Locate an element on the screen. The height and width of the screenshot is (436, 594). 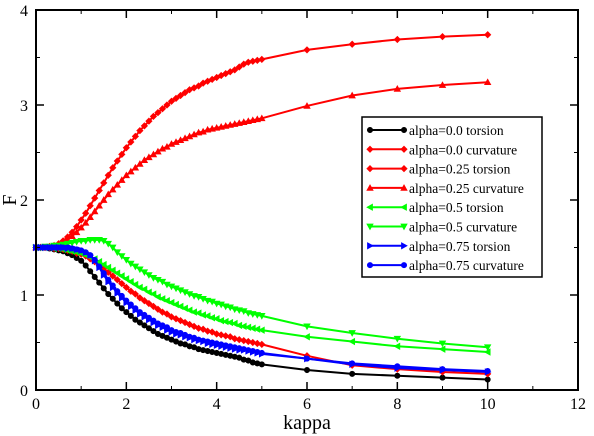
legend-item: alpha=0.75 curvature is located at coordinates (445, 265).